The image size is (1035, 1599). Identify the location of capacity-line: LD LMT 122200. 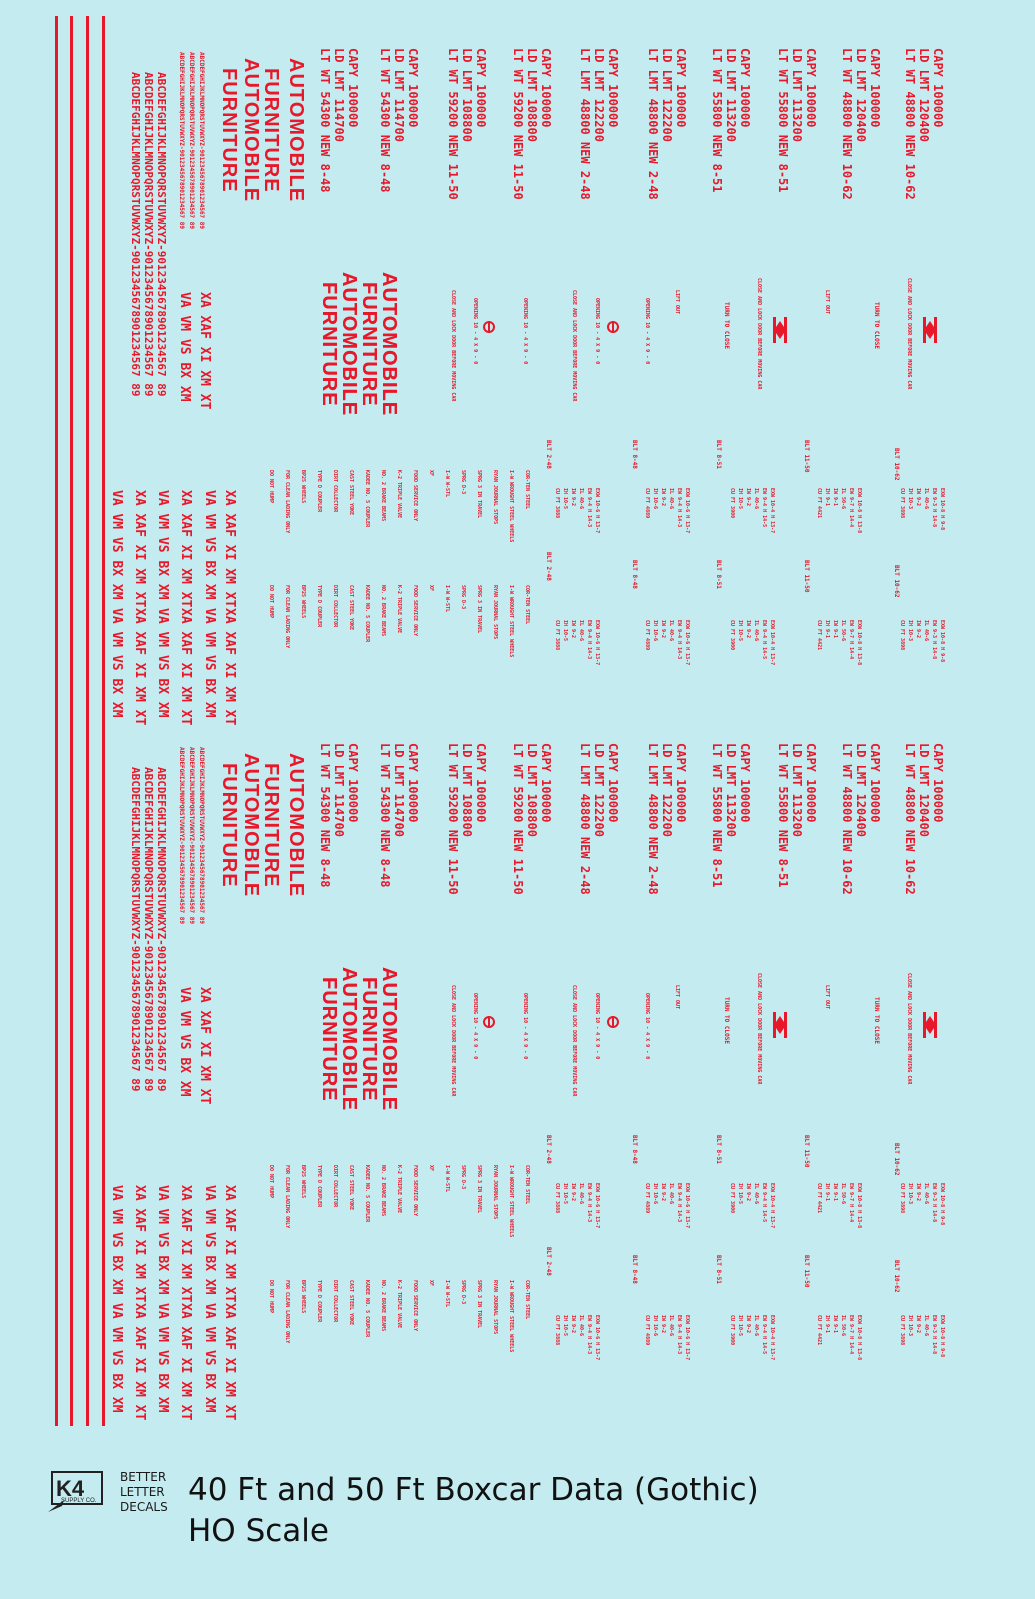
(667, 790).